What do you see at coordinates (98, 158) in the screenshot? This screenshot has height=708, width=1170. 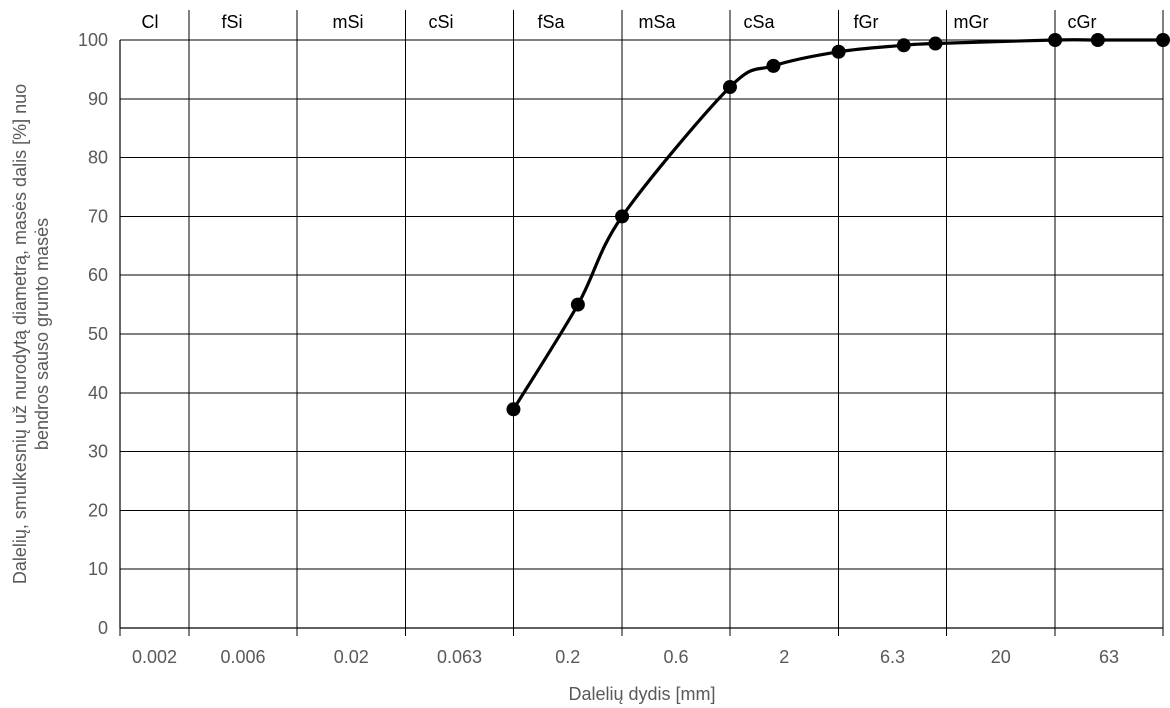 I see `y-tick-label: 80` at bounding box center [98, 158].